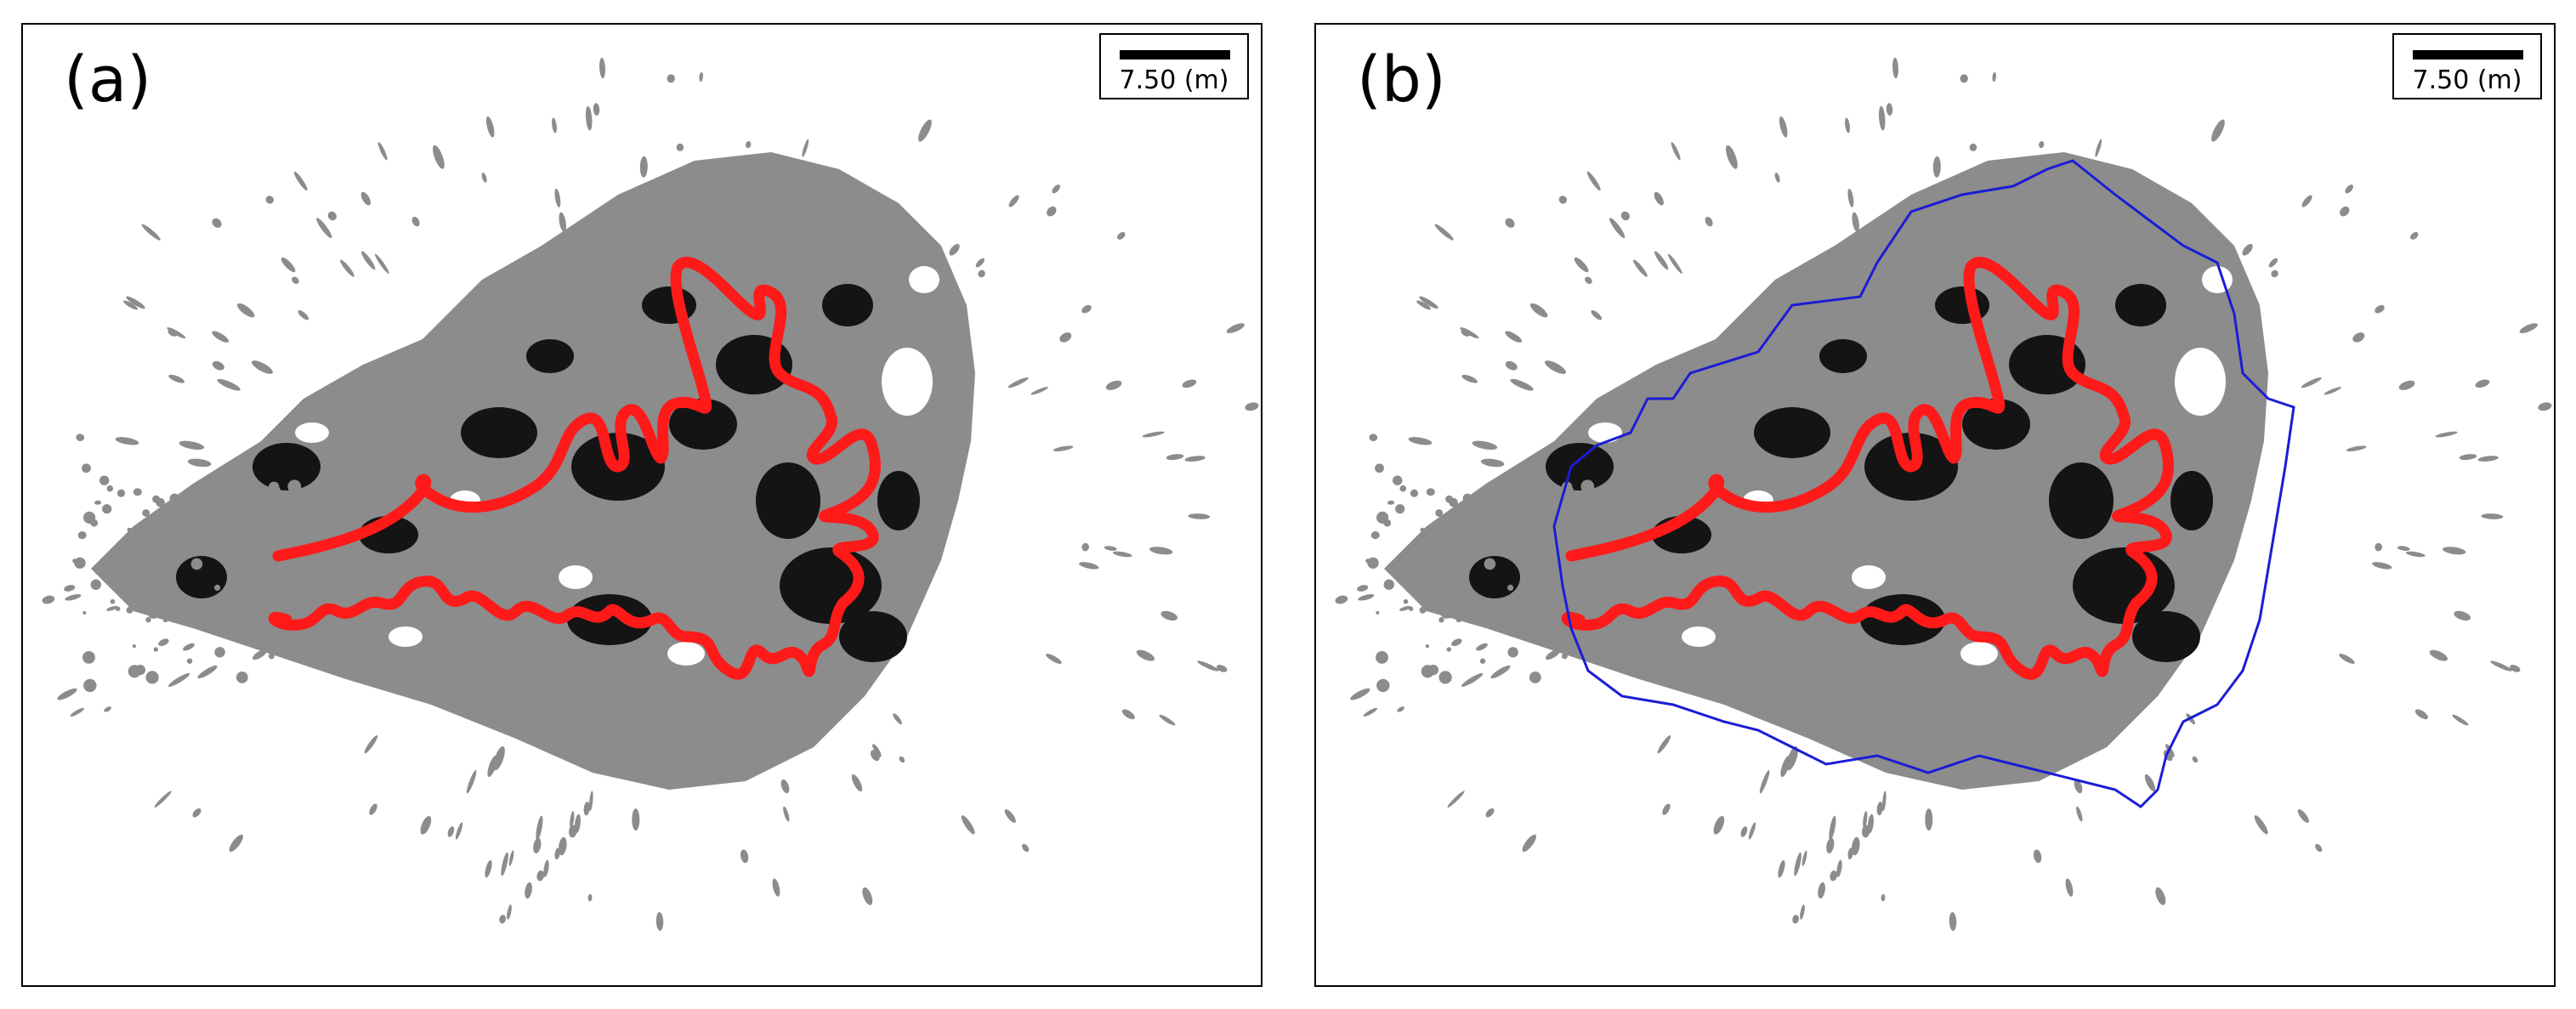 The width and height of the screenshot is (2576, 1009). What do you see at coordinates (1174, 66) in the screenshot?
I see `scale-bar: 7.50 (m)` at bounding box center [1174, 66].